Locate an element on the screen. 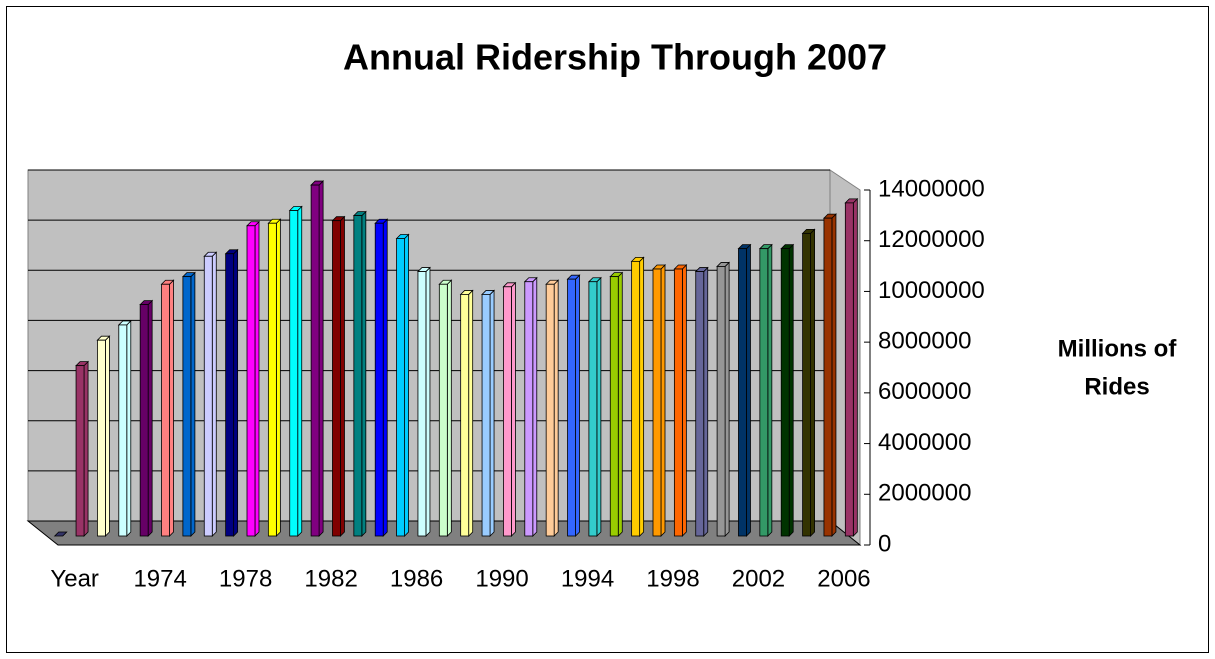 The image size is (1215, 659). bar-top is located at coordinates (60, 534).